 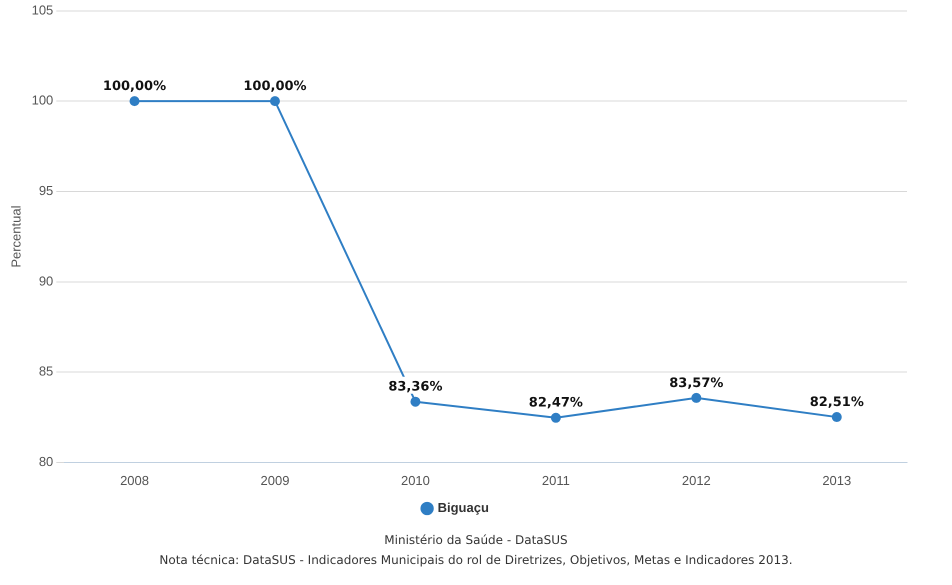 I want to click on y-tick-label: 95, so click(x=46, y=190).